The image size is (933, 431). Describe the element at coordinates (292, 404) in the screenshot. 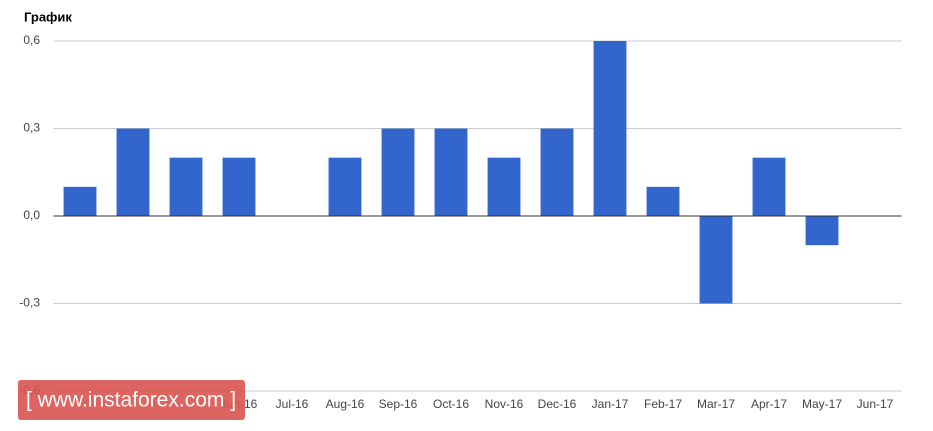

I see `x-tick-label: Jul-16` at that location.